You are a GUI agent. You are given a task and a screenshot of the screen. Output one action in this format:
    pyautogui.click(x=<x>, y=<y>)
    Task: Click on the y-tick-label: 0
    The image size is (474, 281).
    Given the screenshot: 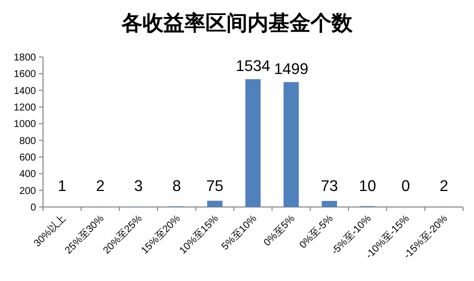 What is the action you would take?
    pyautogui.click(x=33, y=208)
    